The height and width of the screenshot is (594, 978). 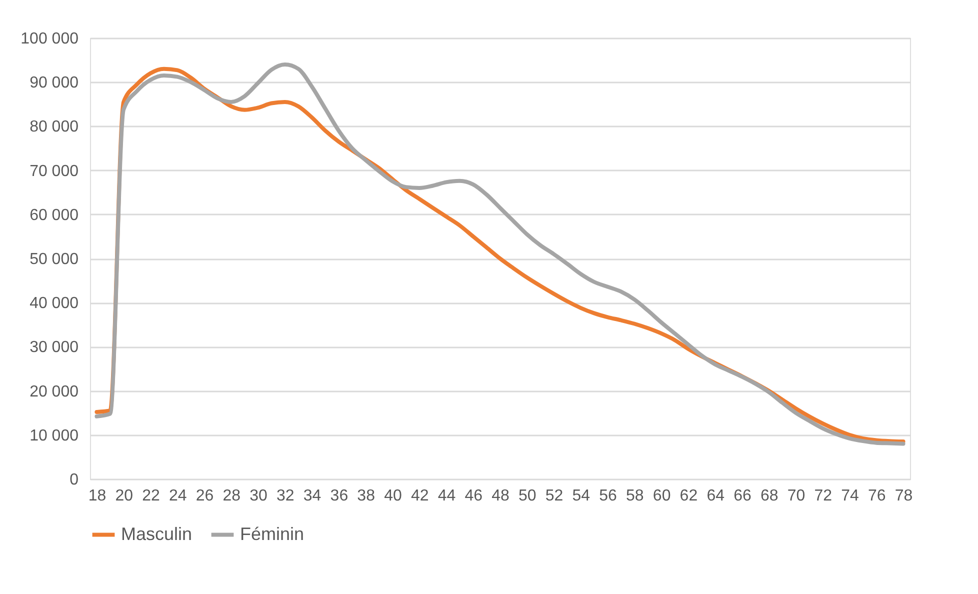 I want to click on x-tick-label: 28, so click(x=231, y=496).